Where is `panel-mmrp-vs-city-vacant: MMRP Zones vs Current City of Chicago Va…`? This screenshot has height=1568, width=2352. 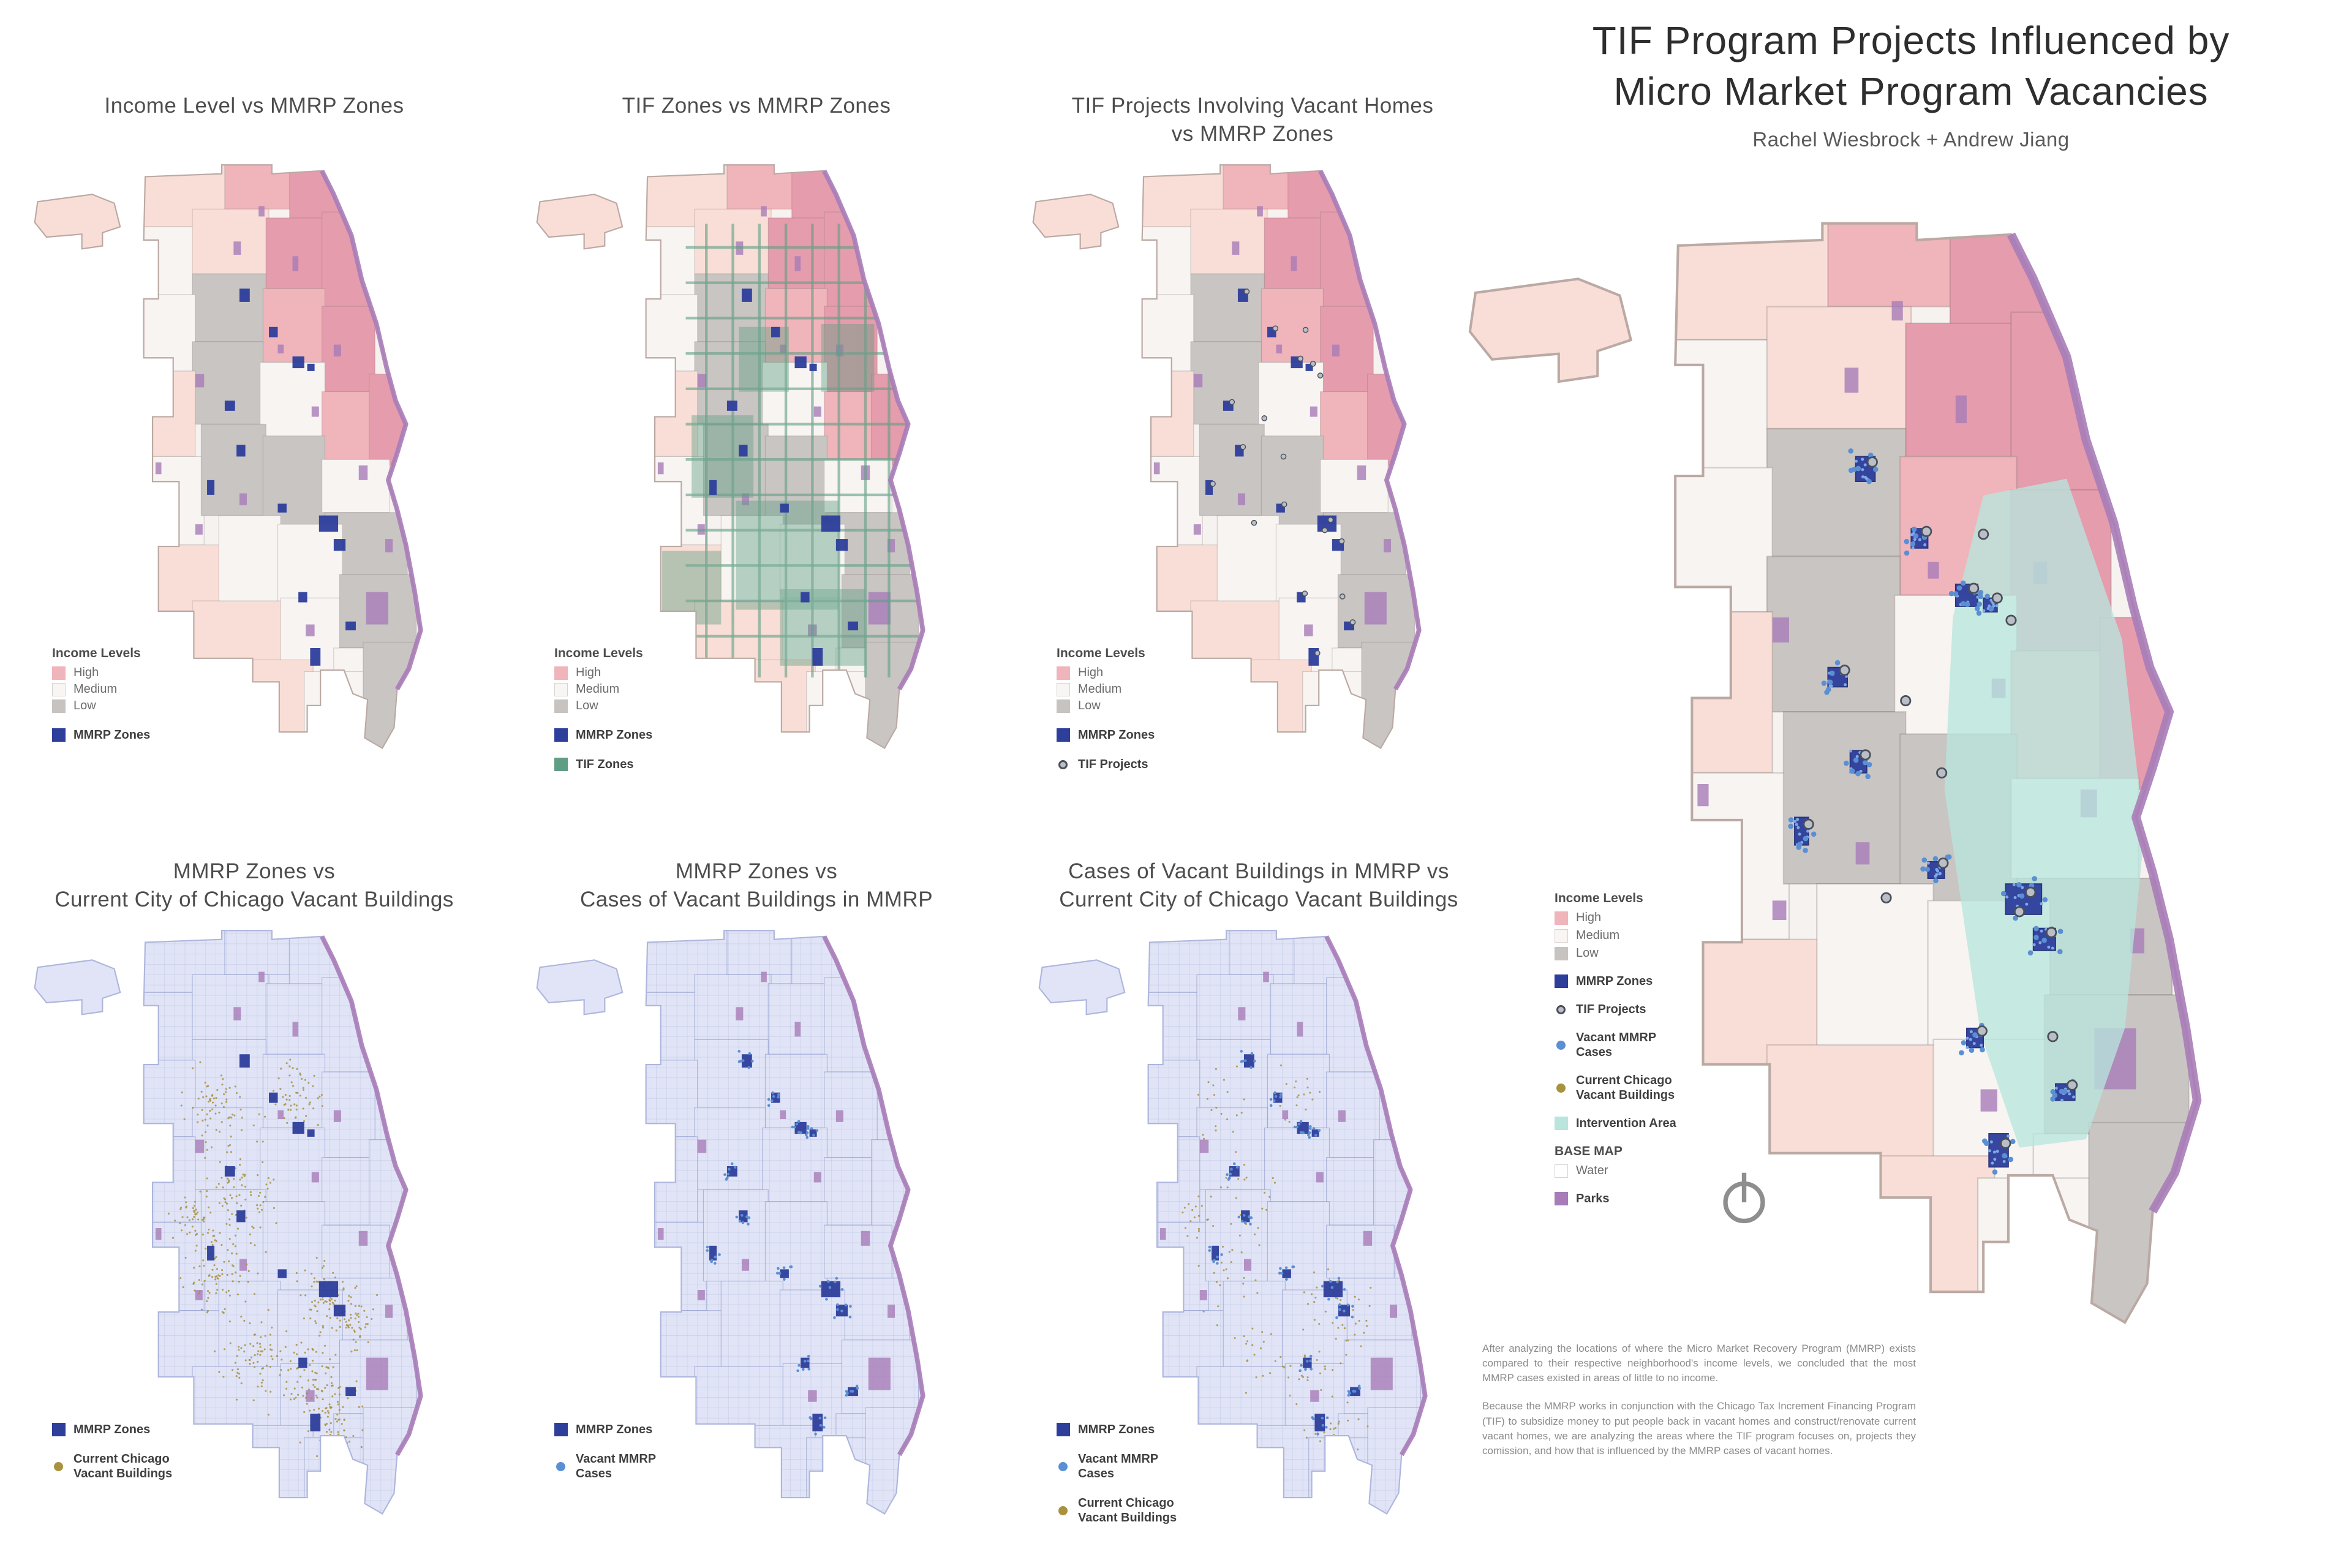
panel-mmrp-vs-city-vacant: MMRP Zones vs Current City of Chicago Va… is located at coordinates (254, 1197).